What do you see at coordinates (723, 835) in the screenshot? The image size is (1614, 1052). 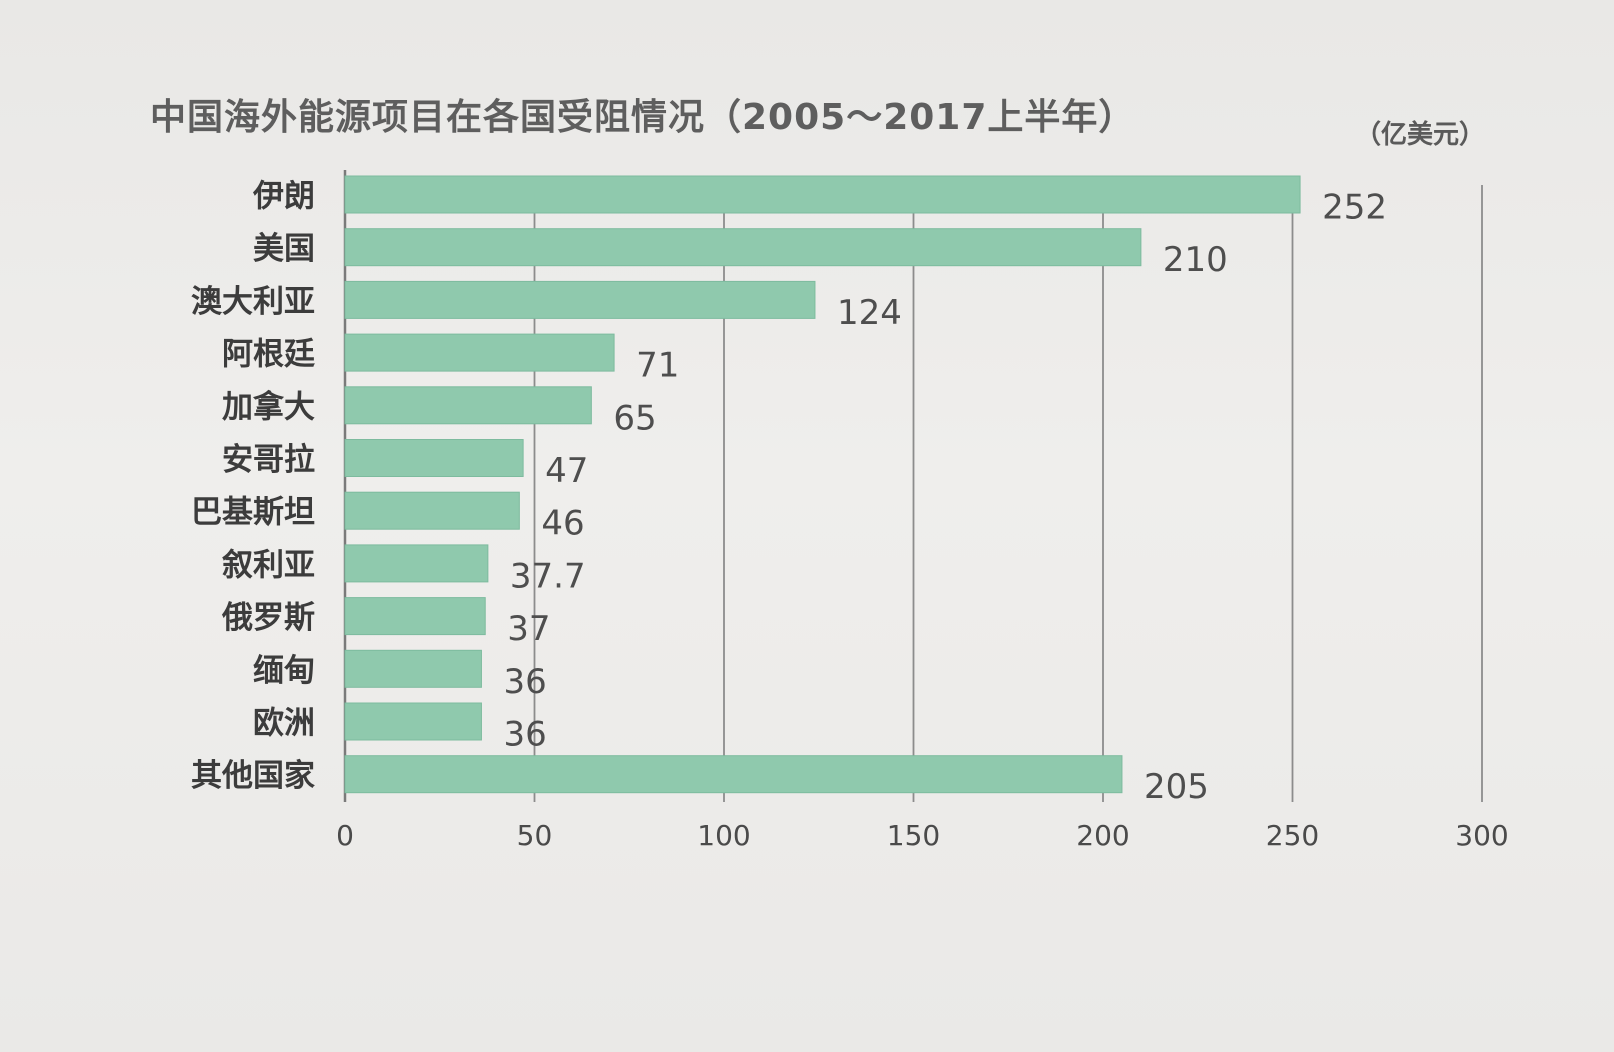 I see `x-tick-label: 100` at bounding box center [723, 835].